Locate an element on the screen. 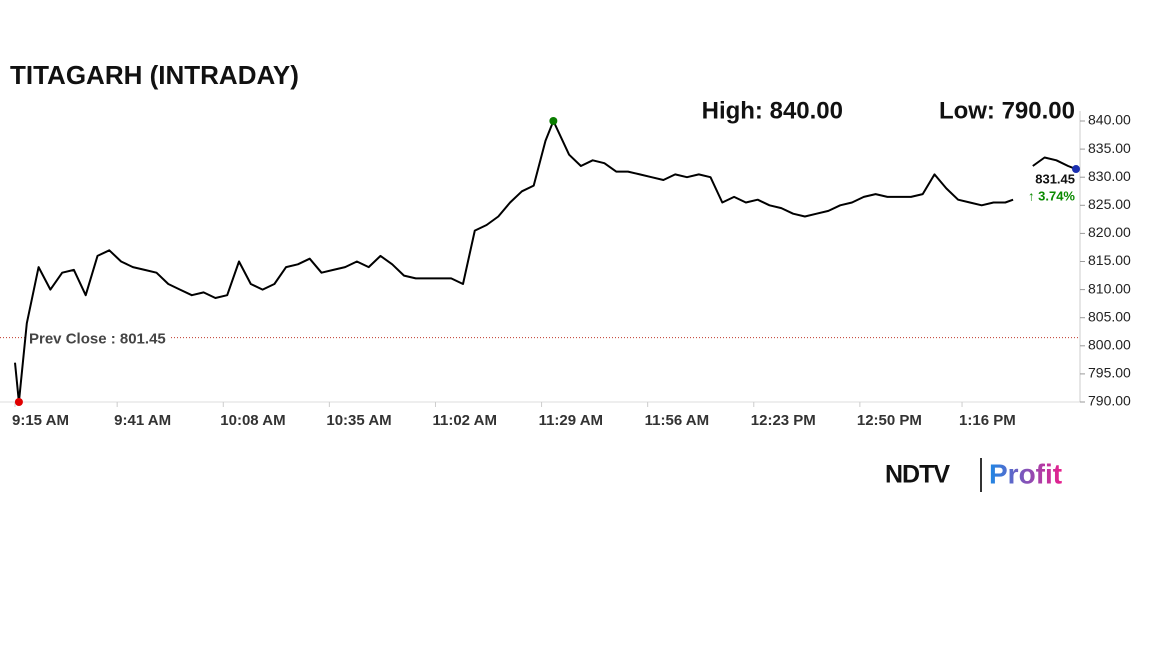 Image resolution: width=1152 pixels, height=648 pixels. y-tick-label: 810.00 is located at coordinates (1109, 288).